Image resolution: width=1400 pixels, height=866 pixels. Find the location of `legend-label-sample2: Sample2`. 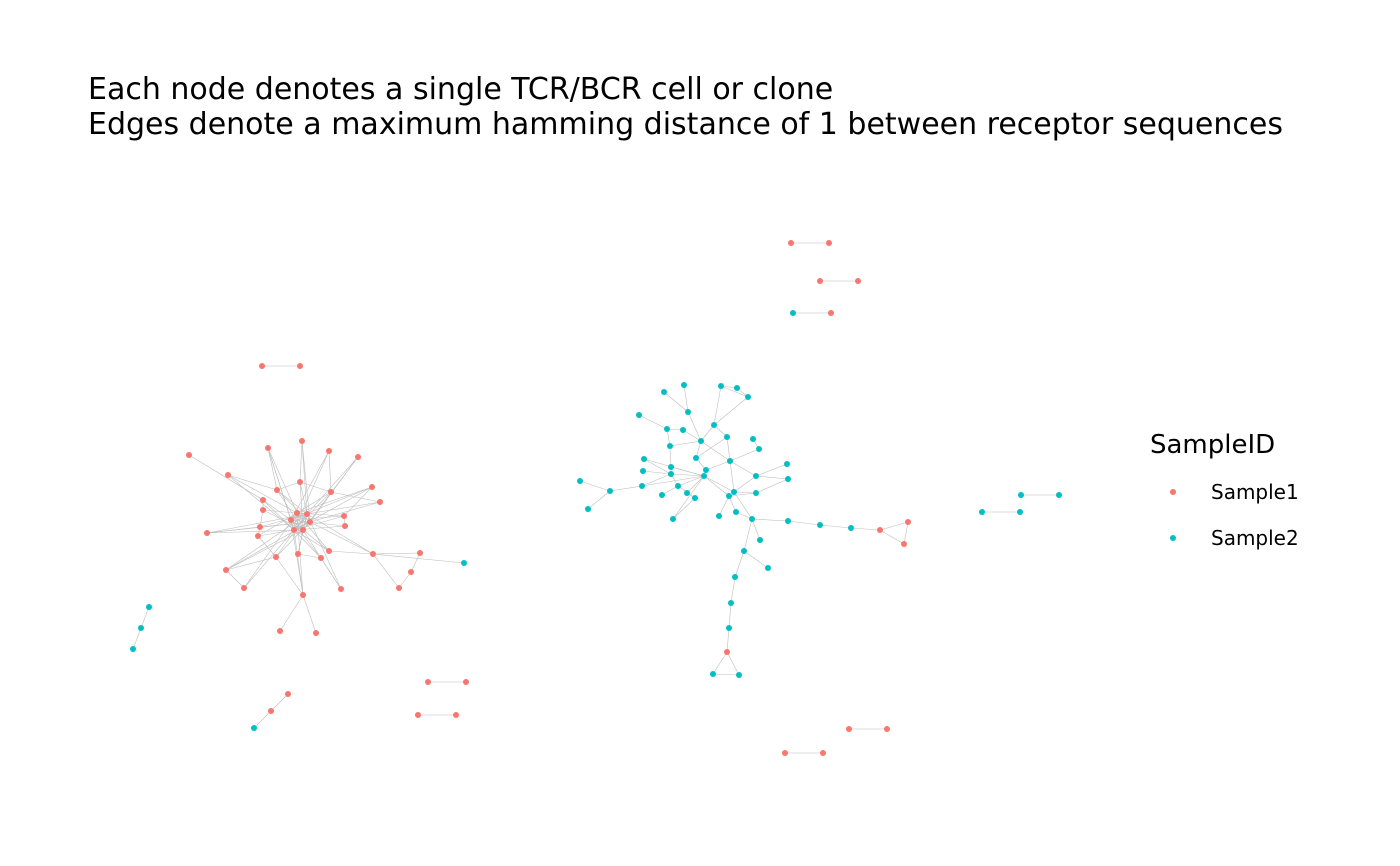

legend-label-sample2: Sample2 is located at coordinates (1255, 538).